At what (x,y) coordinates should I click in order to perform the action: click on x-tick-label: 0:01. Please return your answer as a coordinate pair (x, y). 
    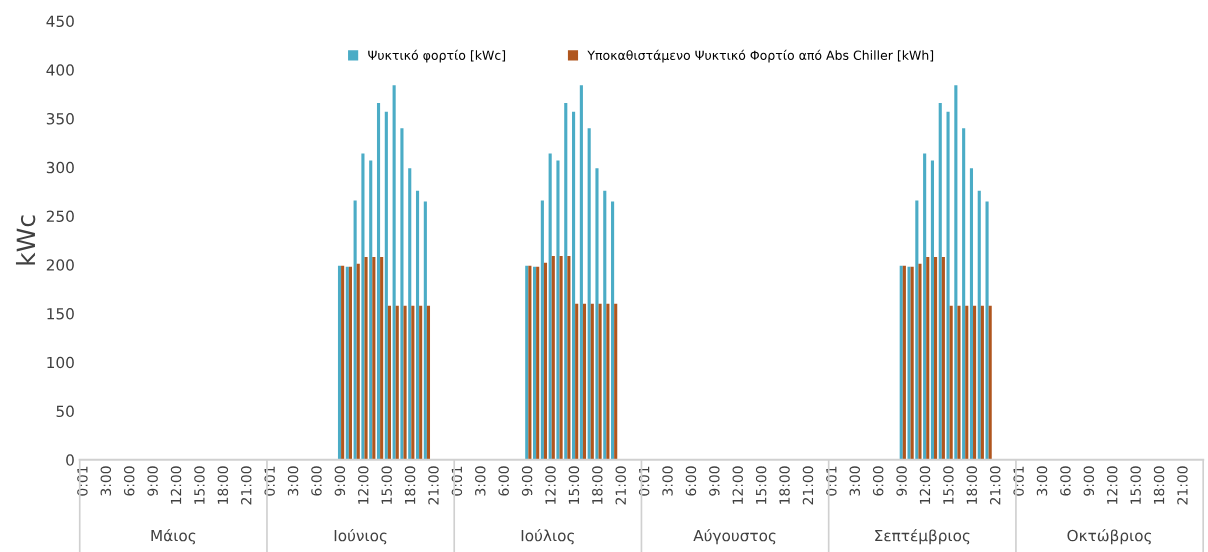
    Looking at the image, I should click on (269, 481).